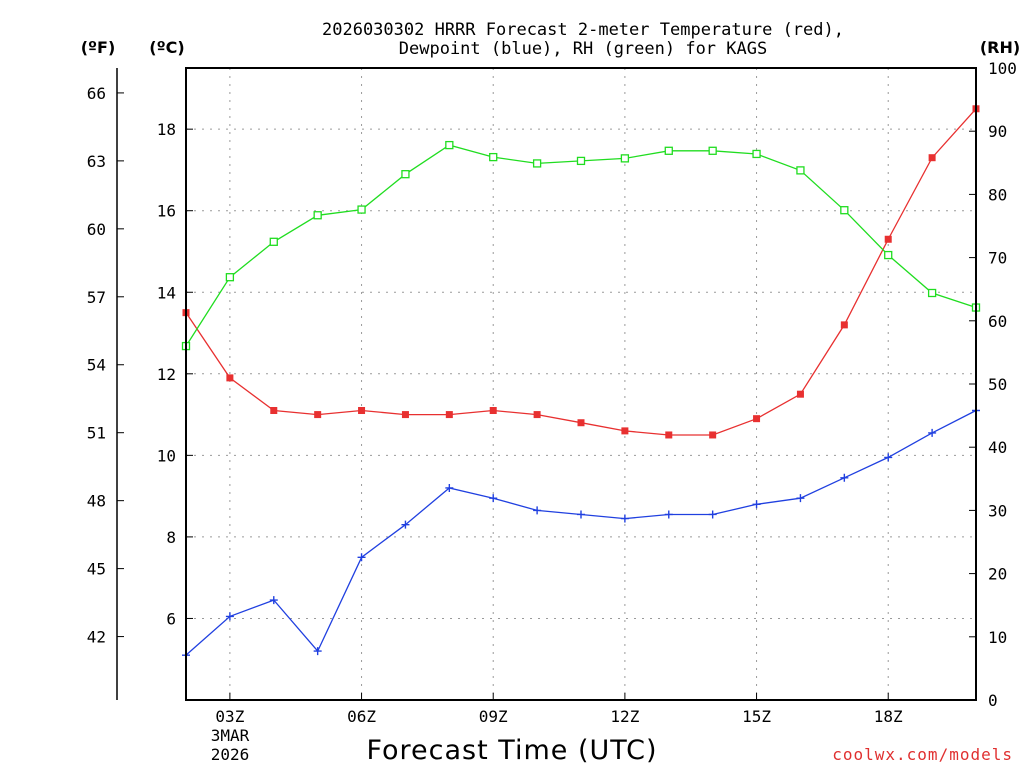 This screenshot has width=1024, height=768. I want to click on fahrenheit-axis-unit: (ºF), so click(98, 47).